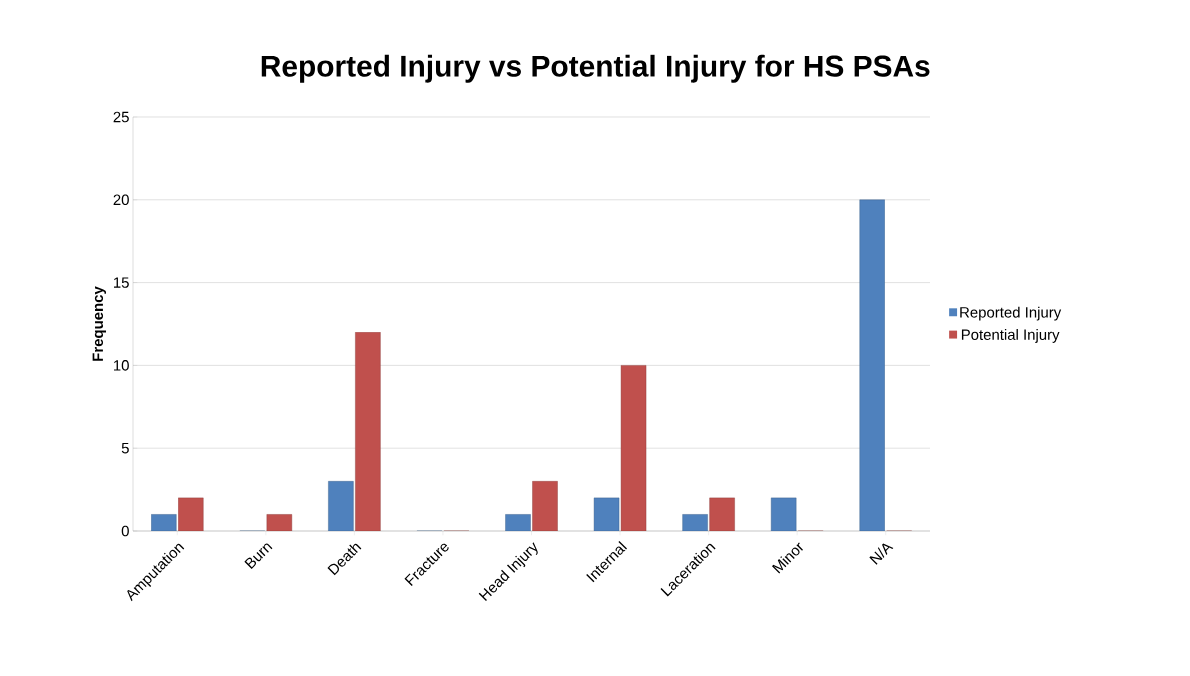  What do you see at coordinates (125, 531) in the screenshot?
I see `y-tick-label: 0` at bounding box center [125, 531].